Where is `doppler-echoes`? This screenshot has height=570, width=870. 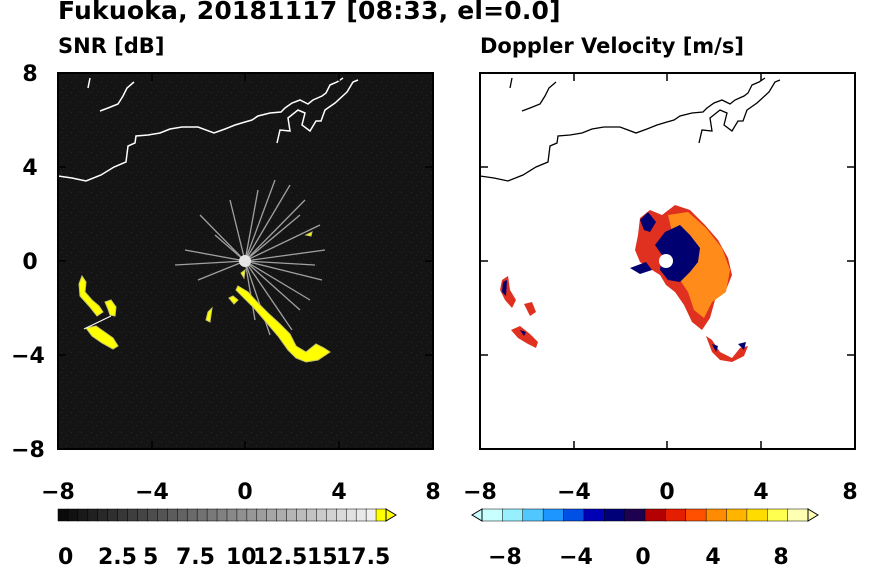 doppler-echoes is located at coordinates (624, 283).